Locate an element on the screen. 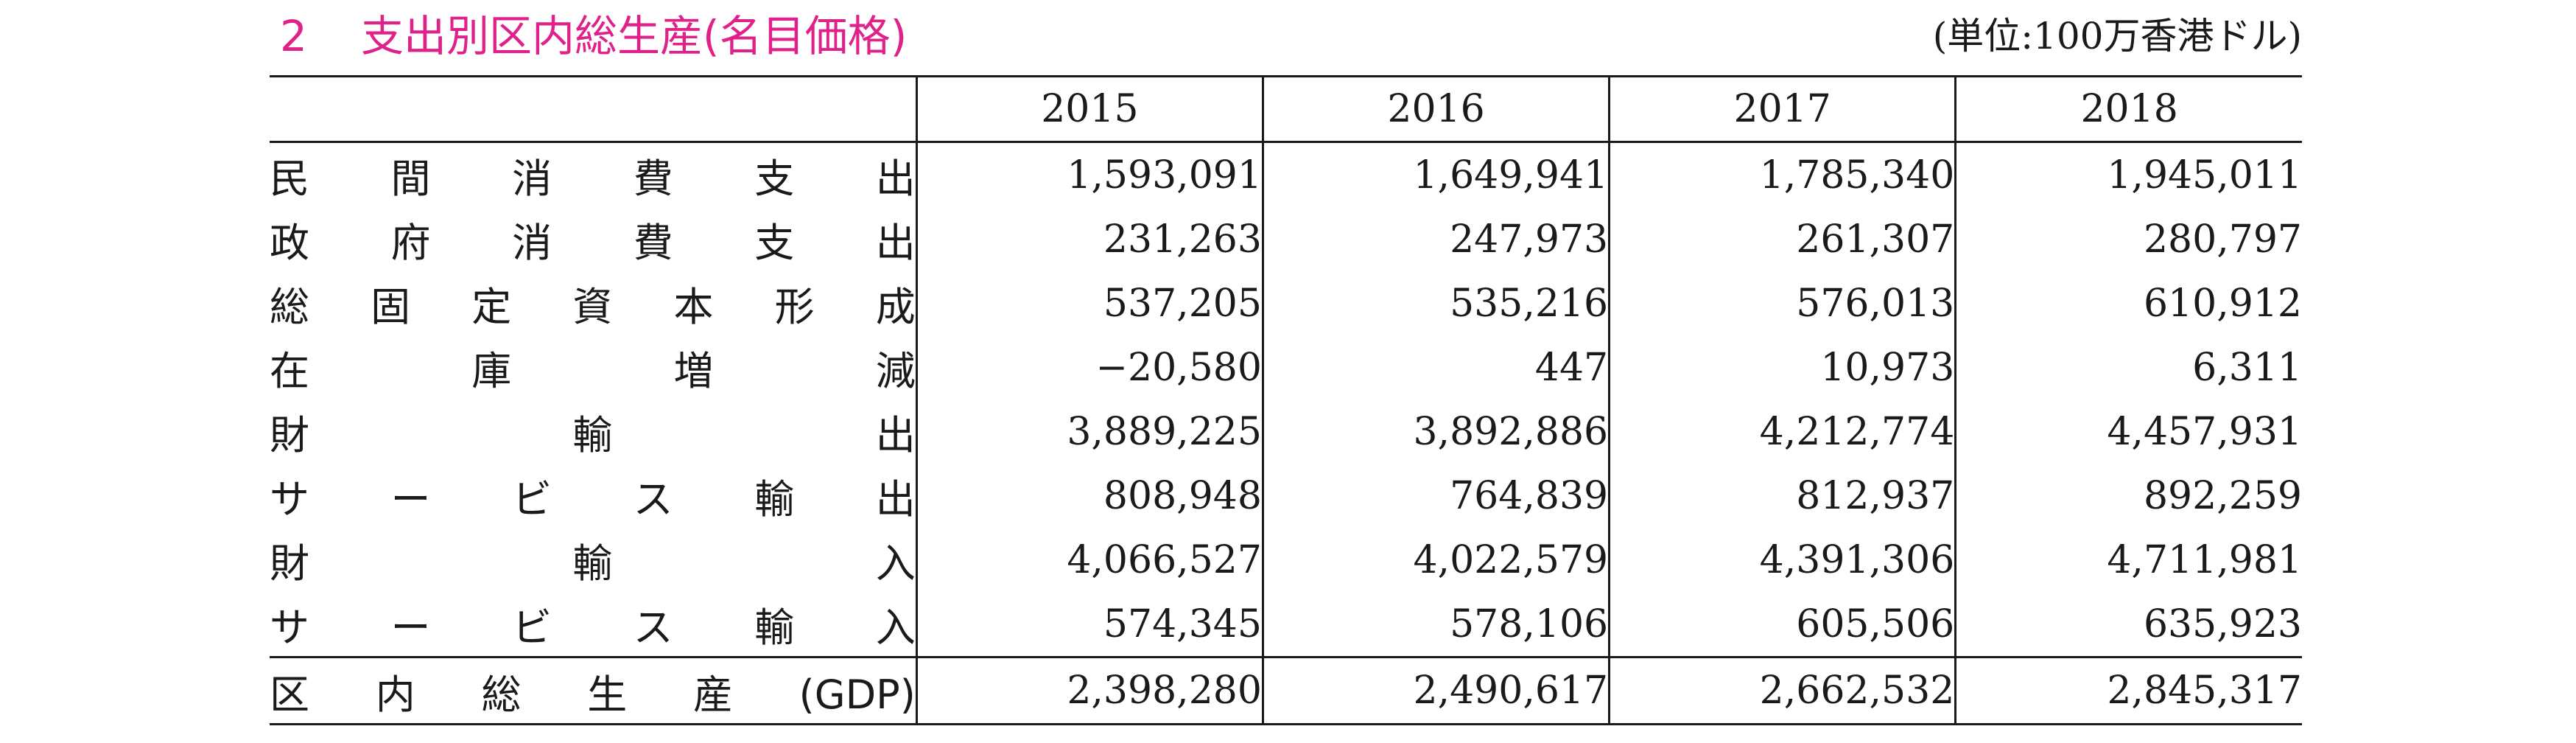 This screenshot has height=743, width=2576. value-cell: −20,580 is located at coordinates (1089, 368).